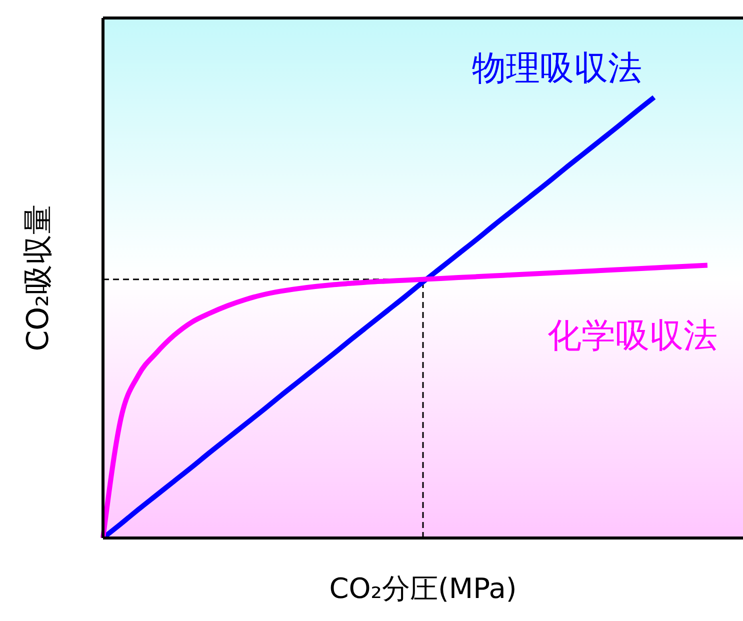 The image size is (743, 621). What do you see at coordinates (38, 278) in the screenshot?
I see `y-axis-title: CO₂吸収量` at bounding box center [38, 278].